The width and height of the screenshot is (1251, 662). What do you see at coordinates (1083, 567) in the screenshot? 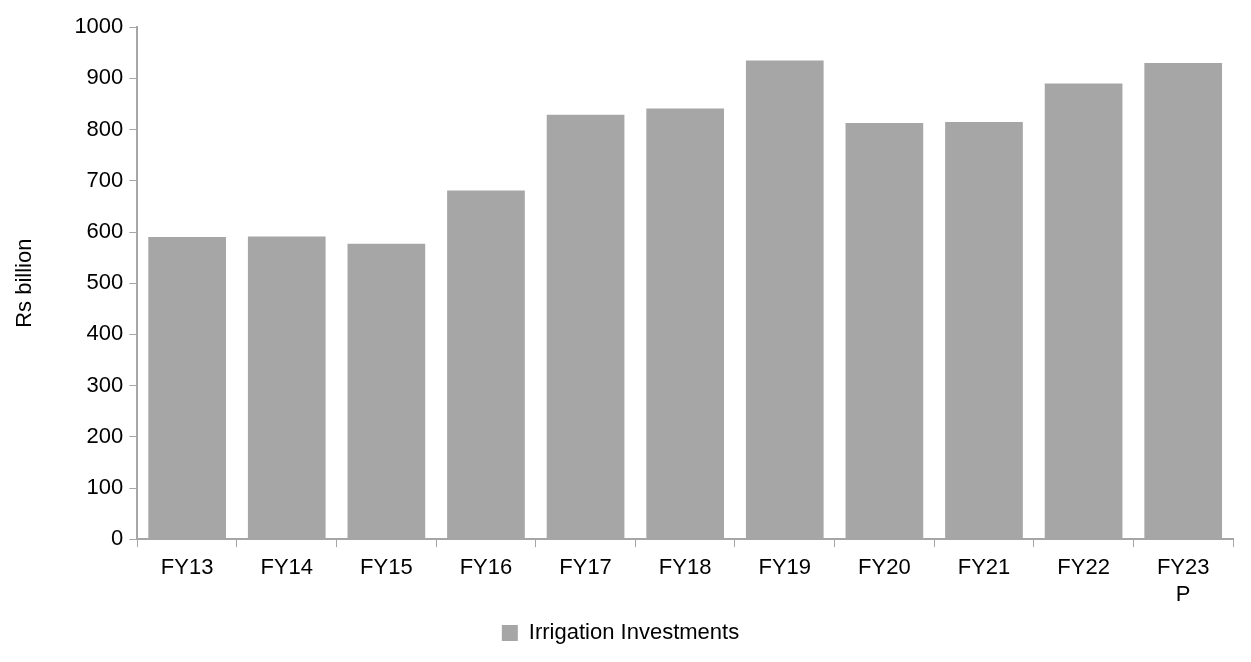
I see `x-tick-label: FY22` at bounding box center [1083, 567].